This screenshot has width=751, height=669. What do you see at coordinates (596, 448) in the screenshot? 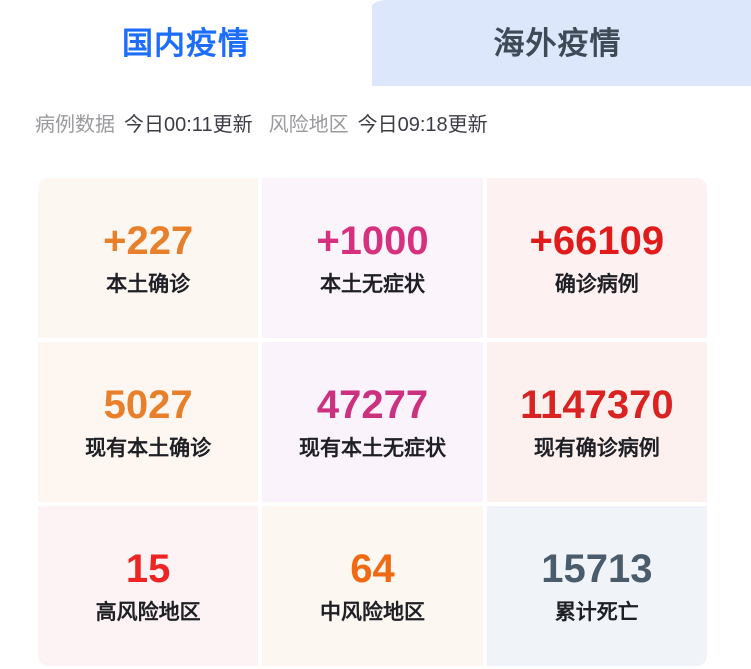
I see `stat-label: 现有确诊病例` at bounding box center [596, 448].